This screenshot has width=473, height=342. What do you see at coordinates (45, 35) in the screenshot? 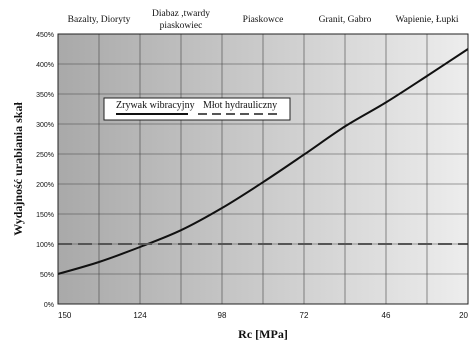
I see `y-tick-label-9: 450%` at bounding box center [45, 35].